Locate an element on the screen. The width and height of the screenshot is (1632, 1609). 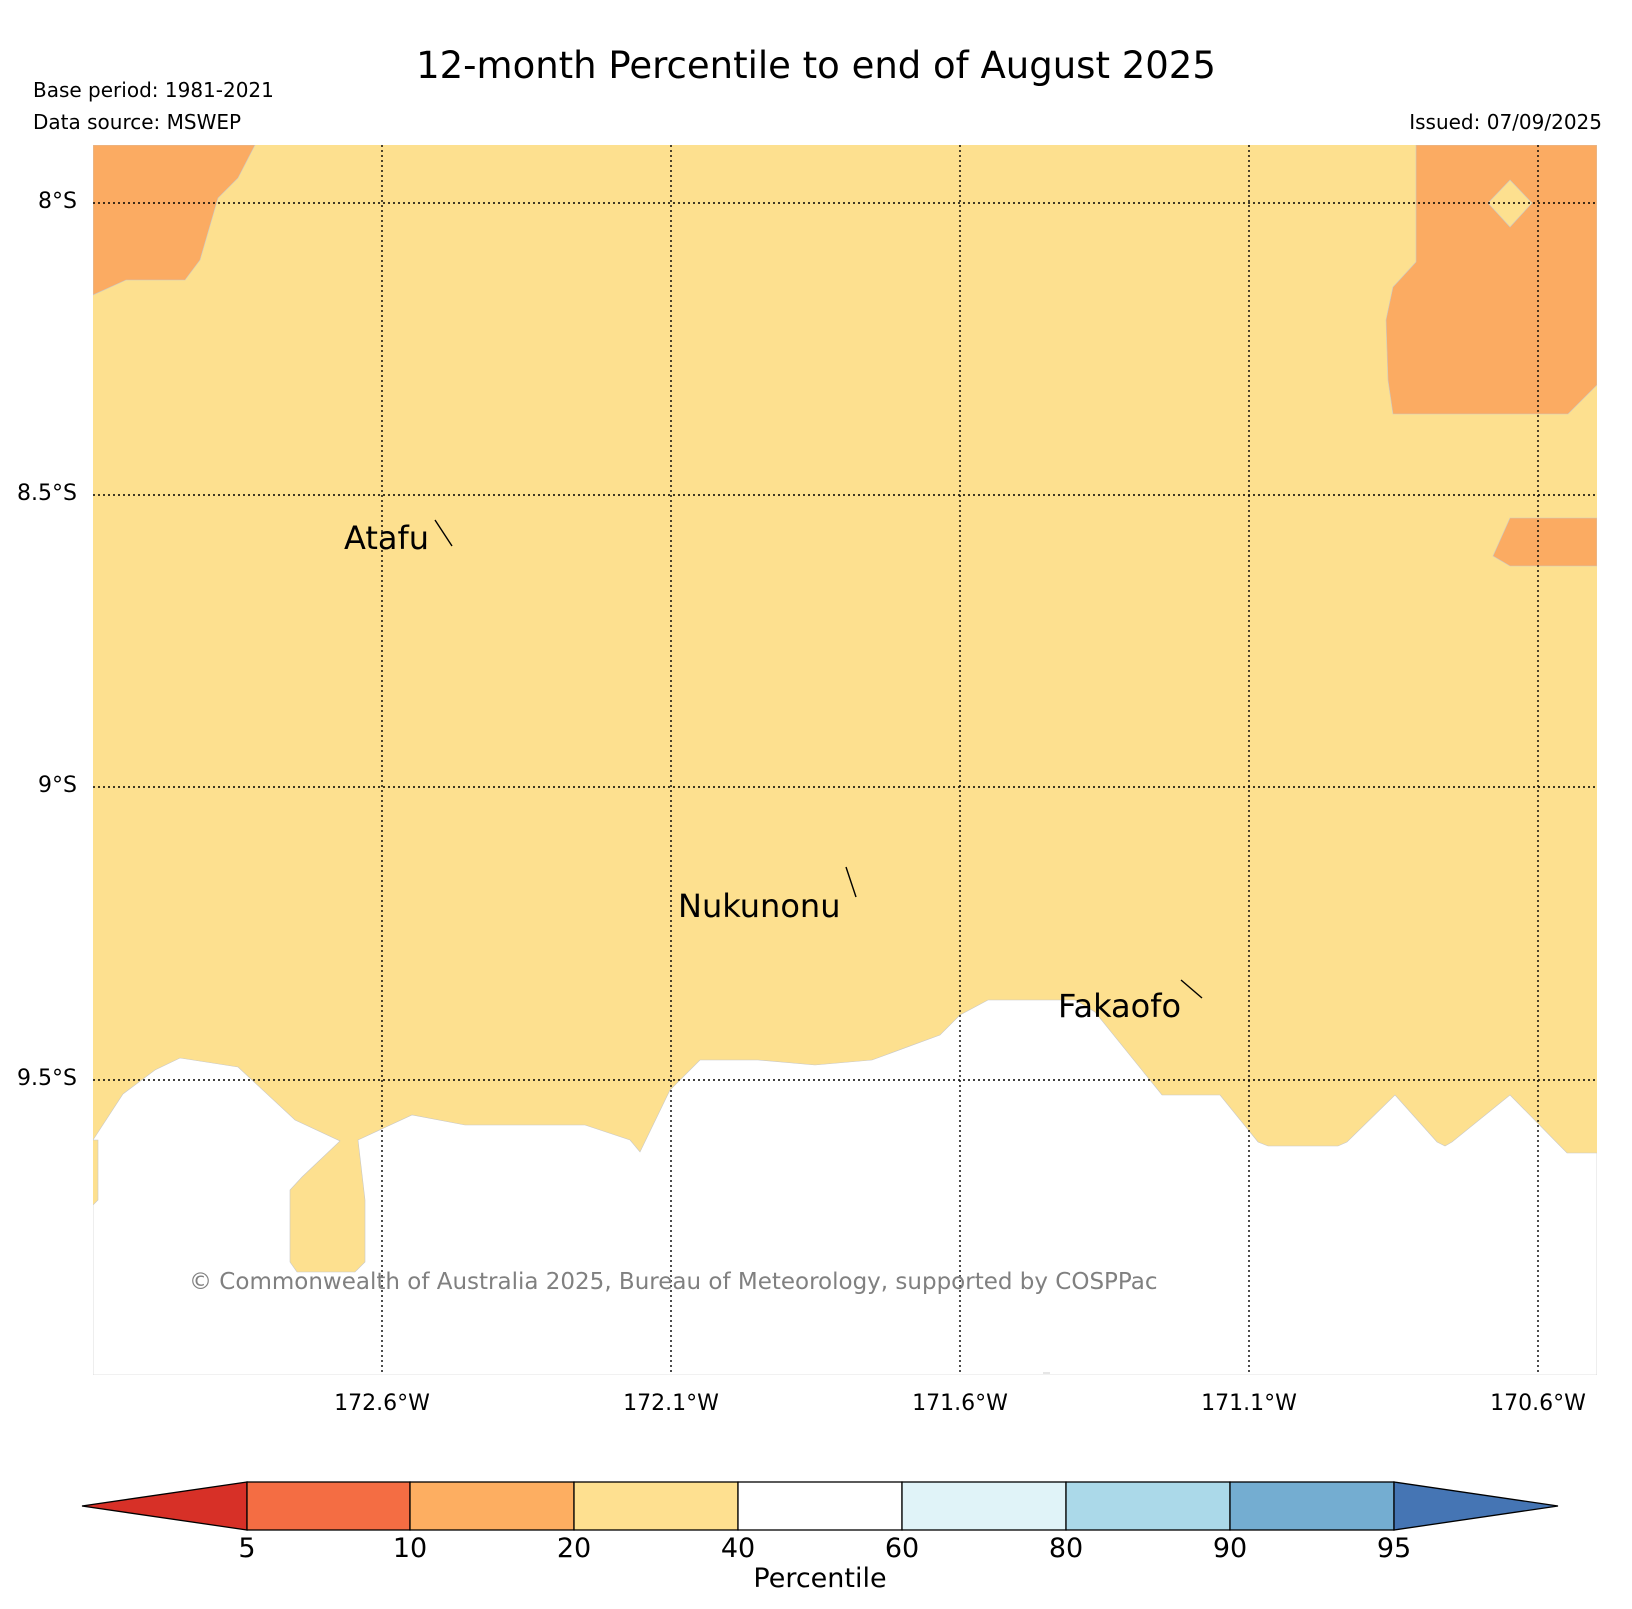
colorbar is located at coordinates (820, 1506).